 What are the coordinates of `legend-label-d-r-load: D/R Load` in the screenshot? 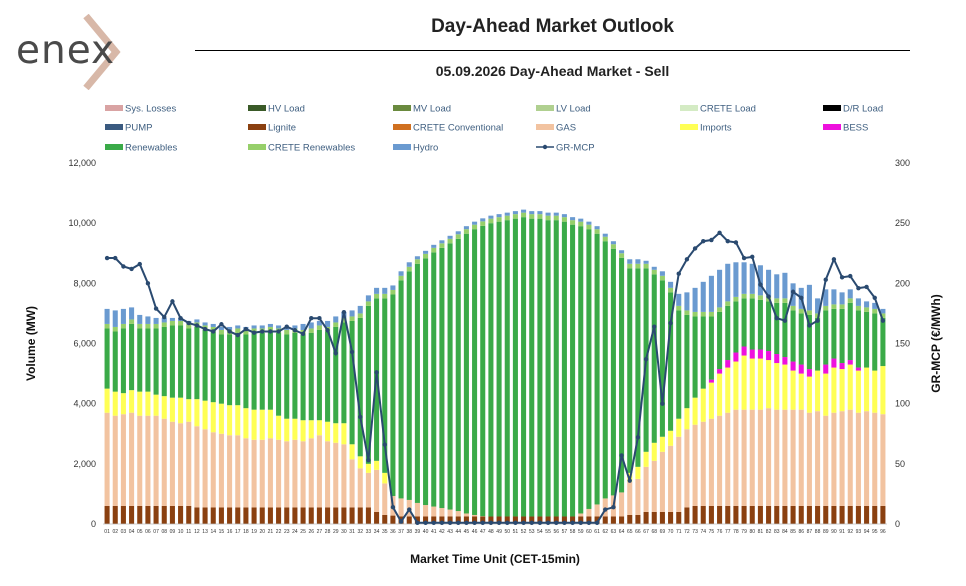 It's located at (863, 109).